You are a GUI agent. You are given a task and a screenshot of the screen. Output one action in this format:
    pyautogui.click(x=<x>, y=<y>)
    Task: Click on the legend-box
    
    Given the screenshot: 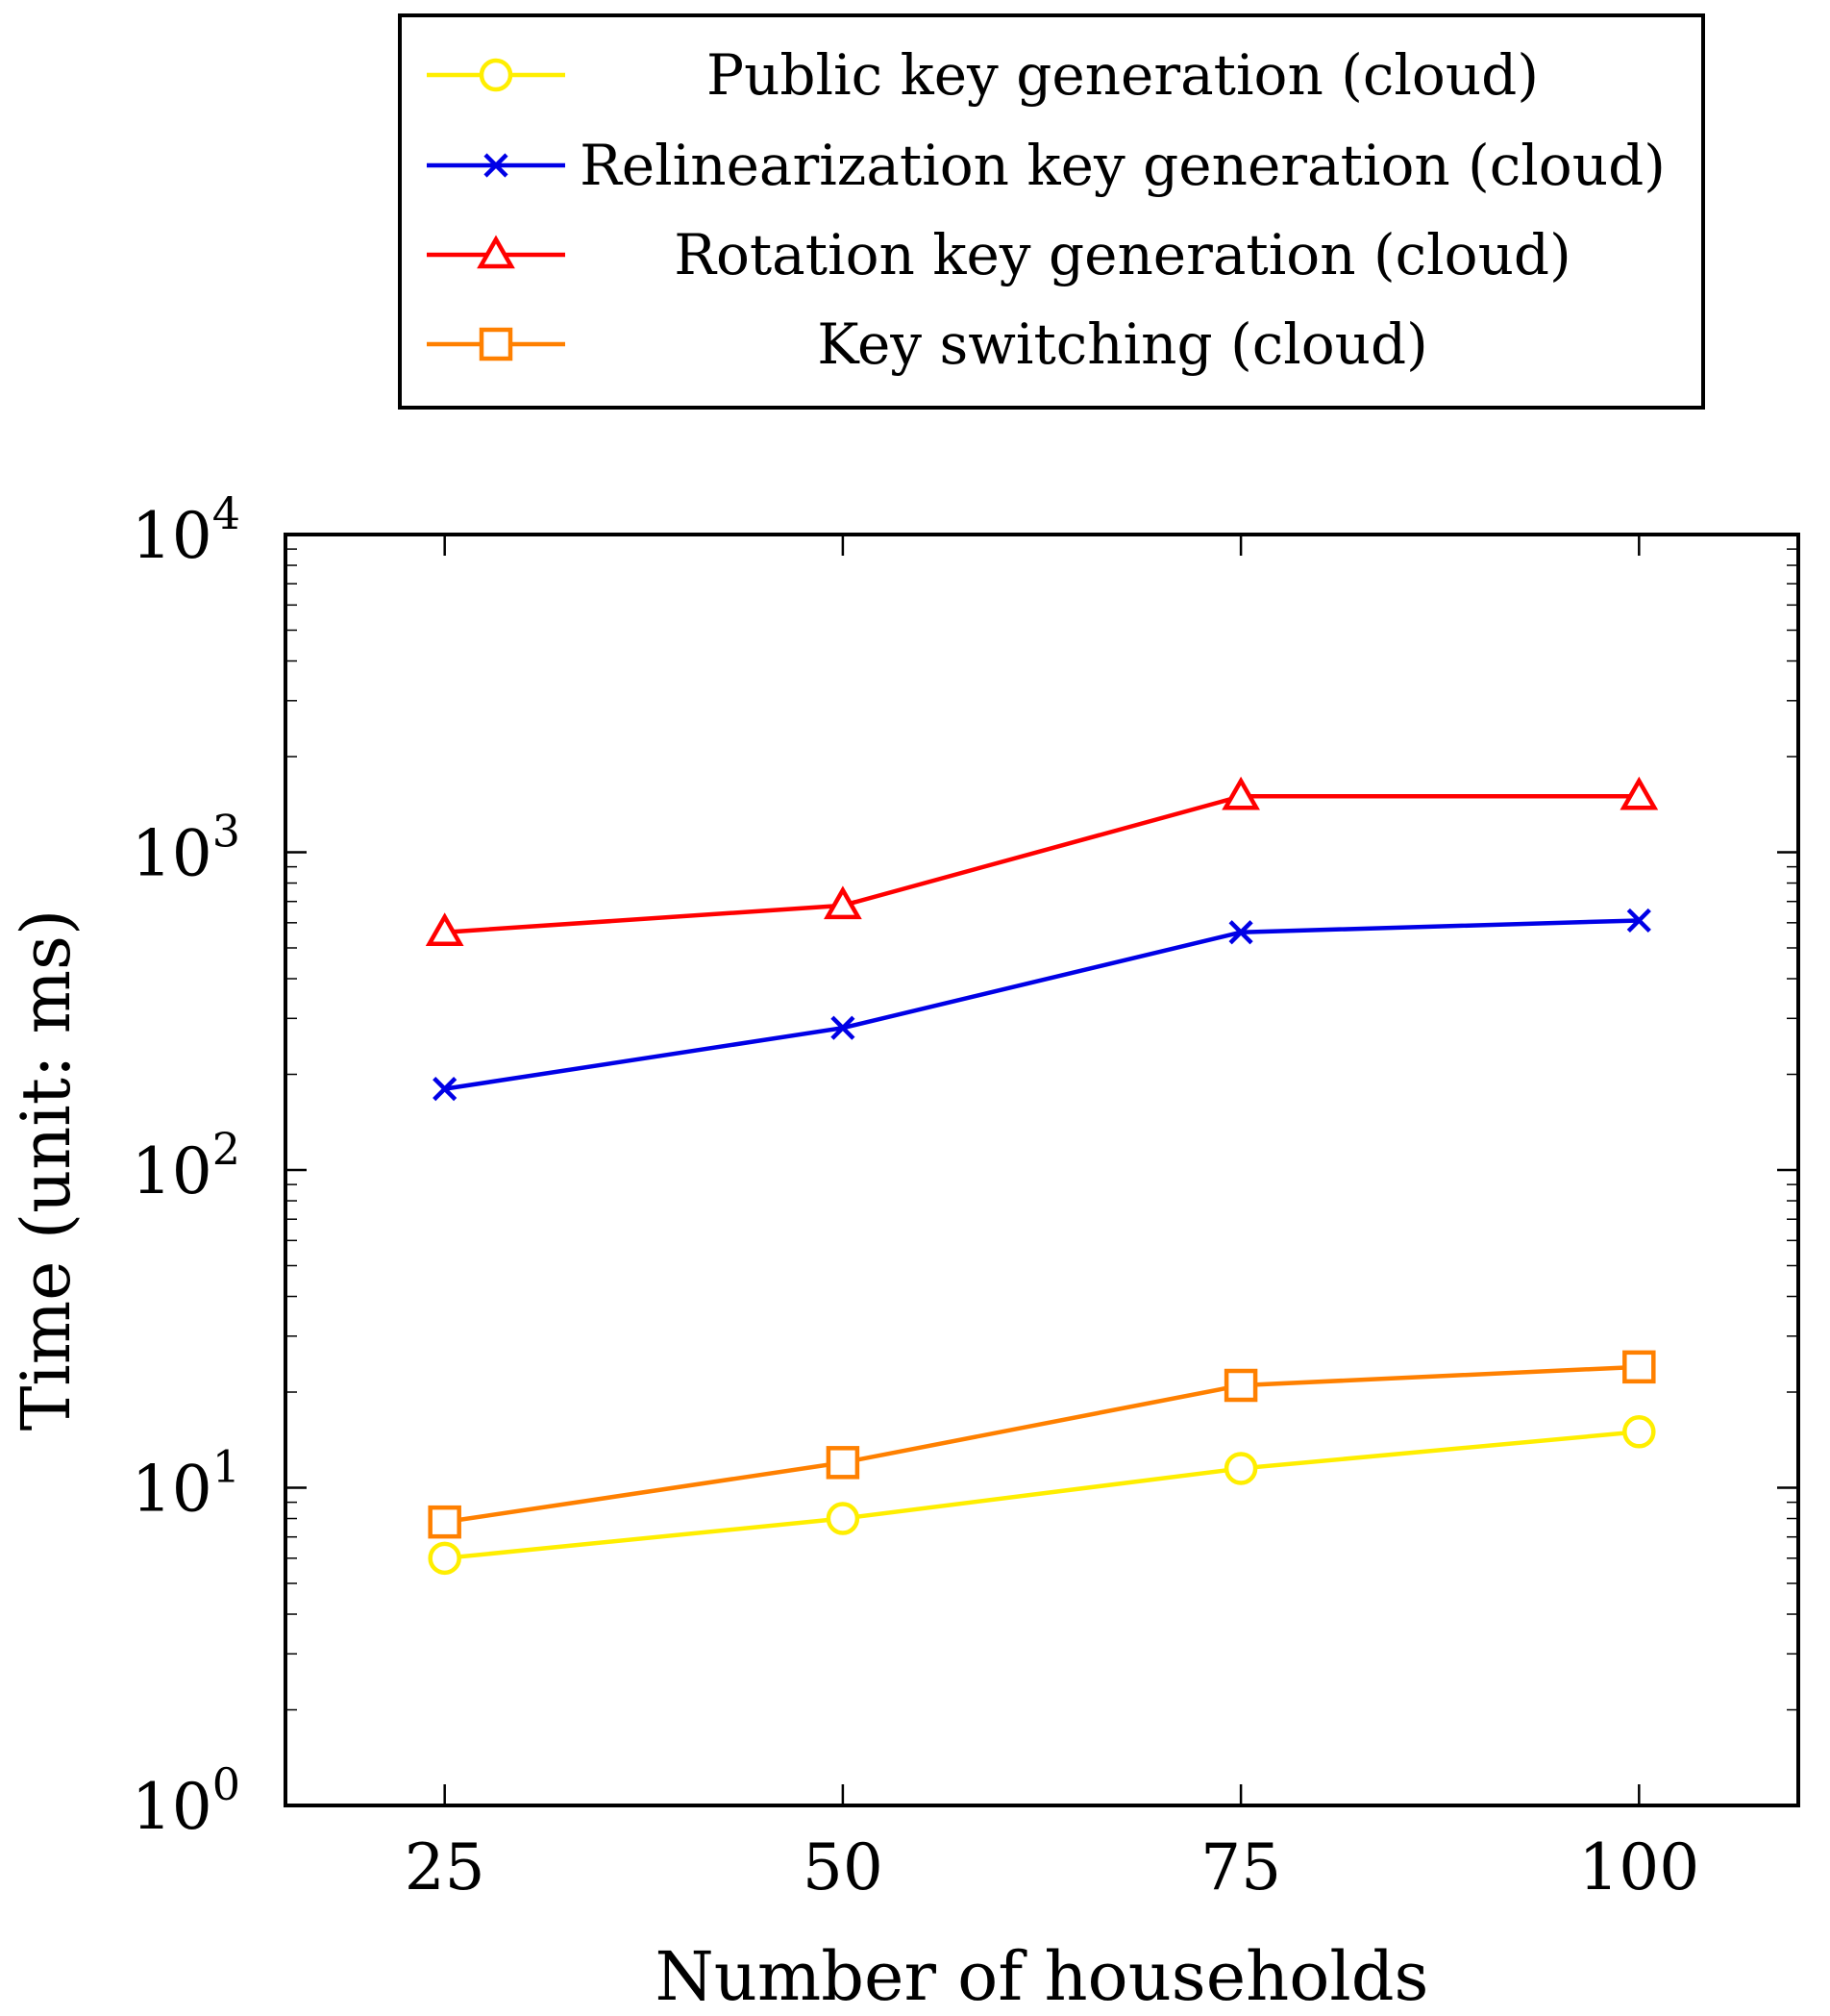 What is the action you would take?
    pyautogui.click(x=1052, y=211)
    